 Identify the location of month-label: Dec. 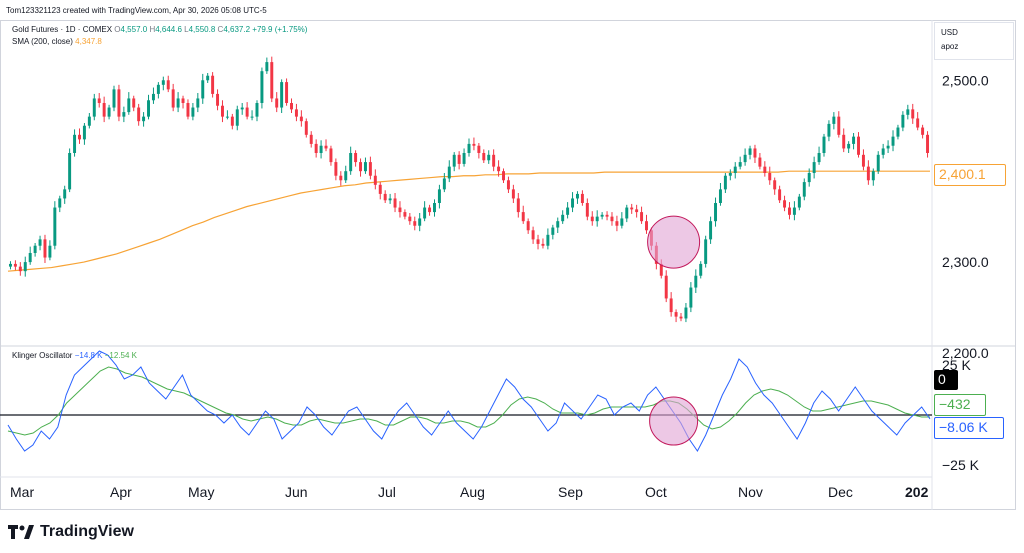
(840, 492).